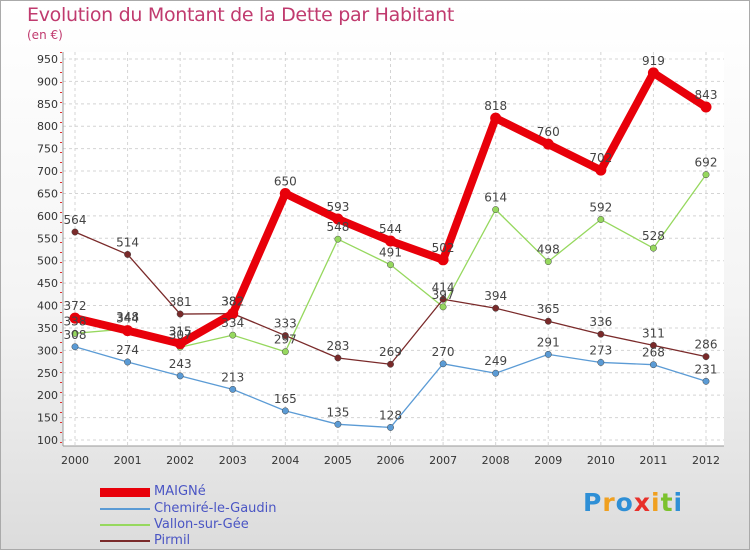 The width and height of the screenshot is (750, 550). I want to click on data-label: 249, so click(495, 361).